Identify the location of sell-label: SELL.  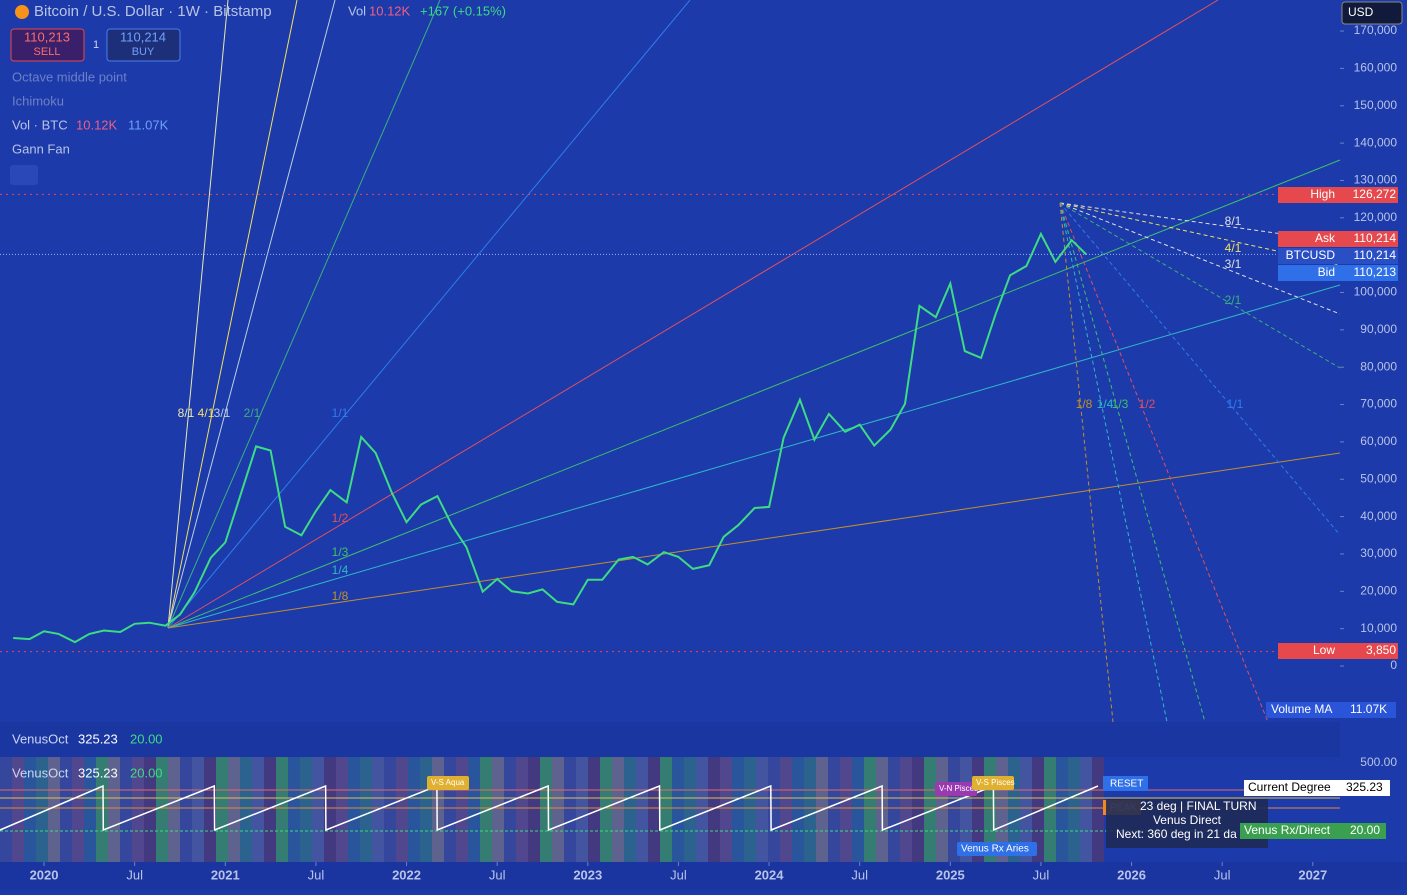
(47, 52).